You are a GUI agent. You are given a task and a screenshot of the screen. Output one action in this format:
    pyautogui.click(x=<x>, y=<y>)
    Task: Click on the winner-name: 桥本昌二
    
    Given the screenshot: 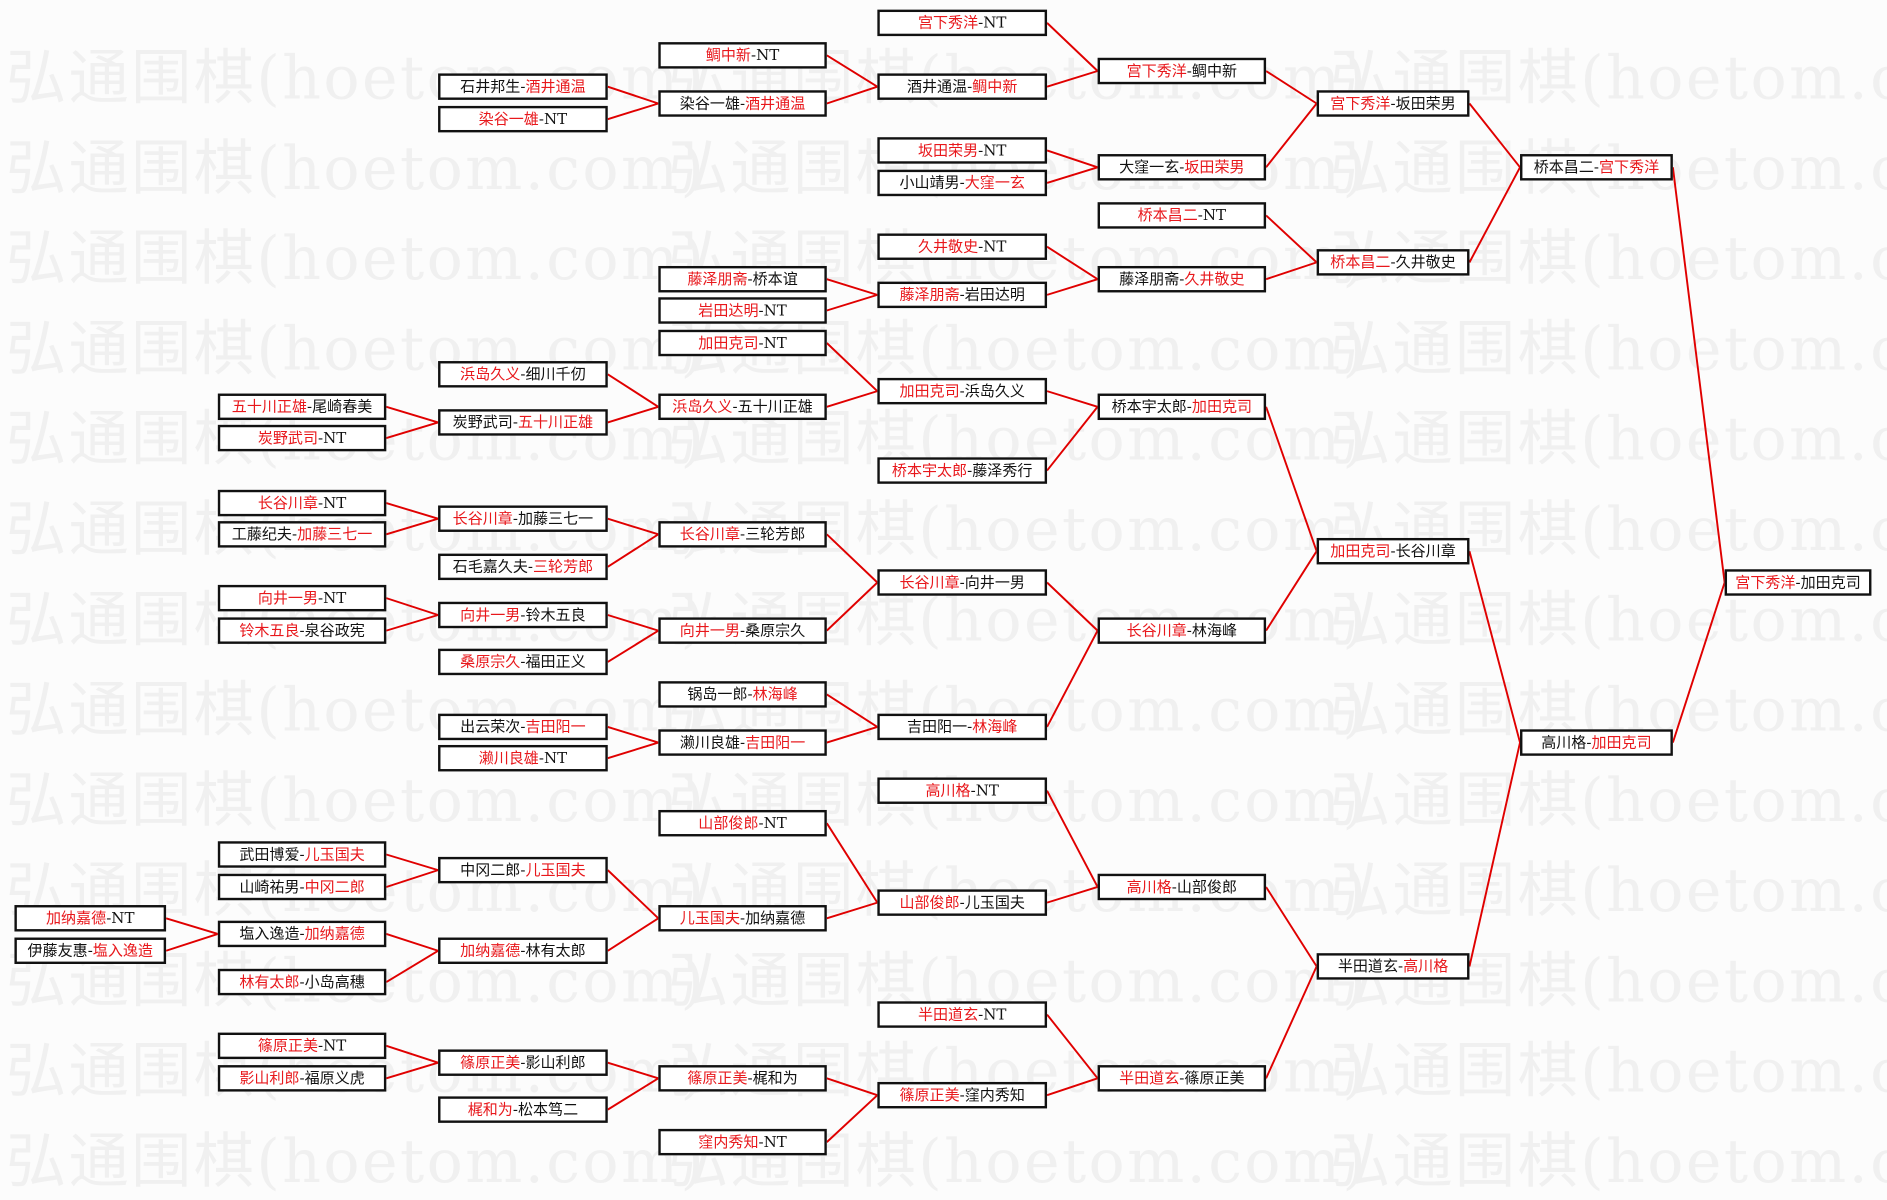 What is the action you would take?
    pyautogui.click(x=1167, y=214)
    